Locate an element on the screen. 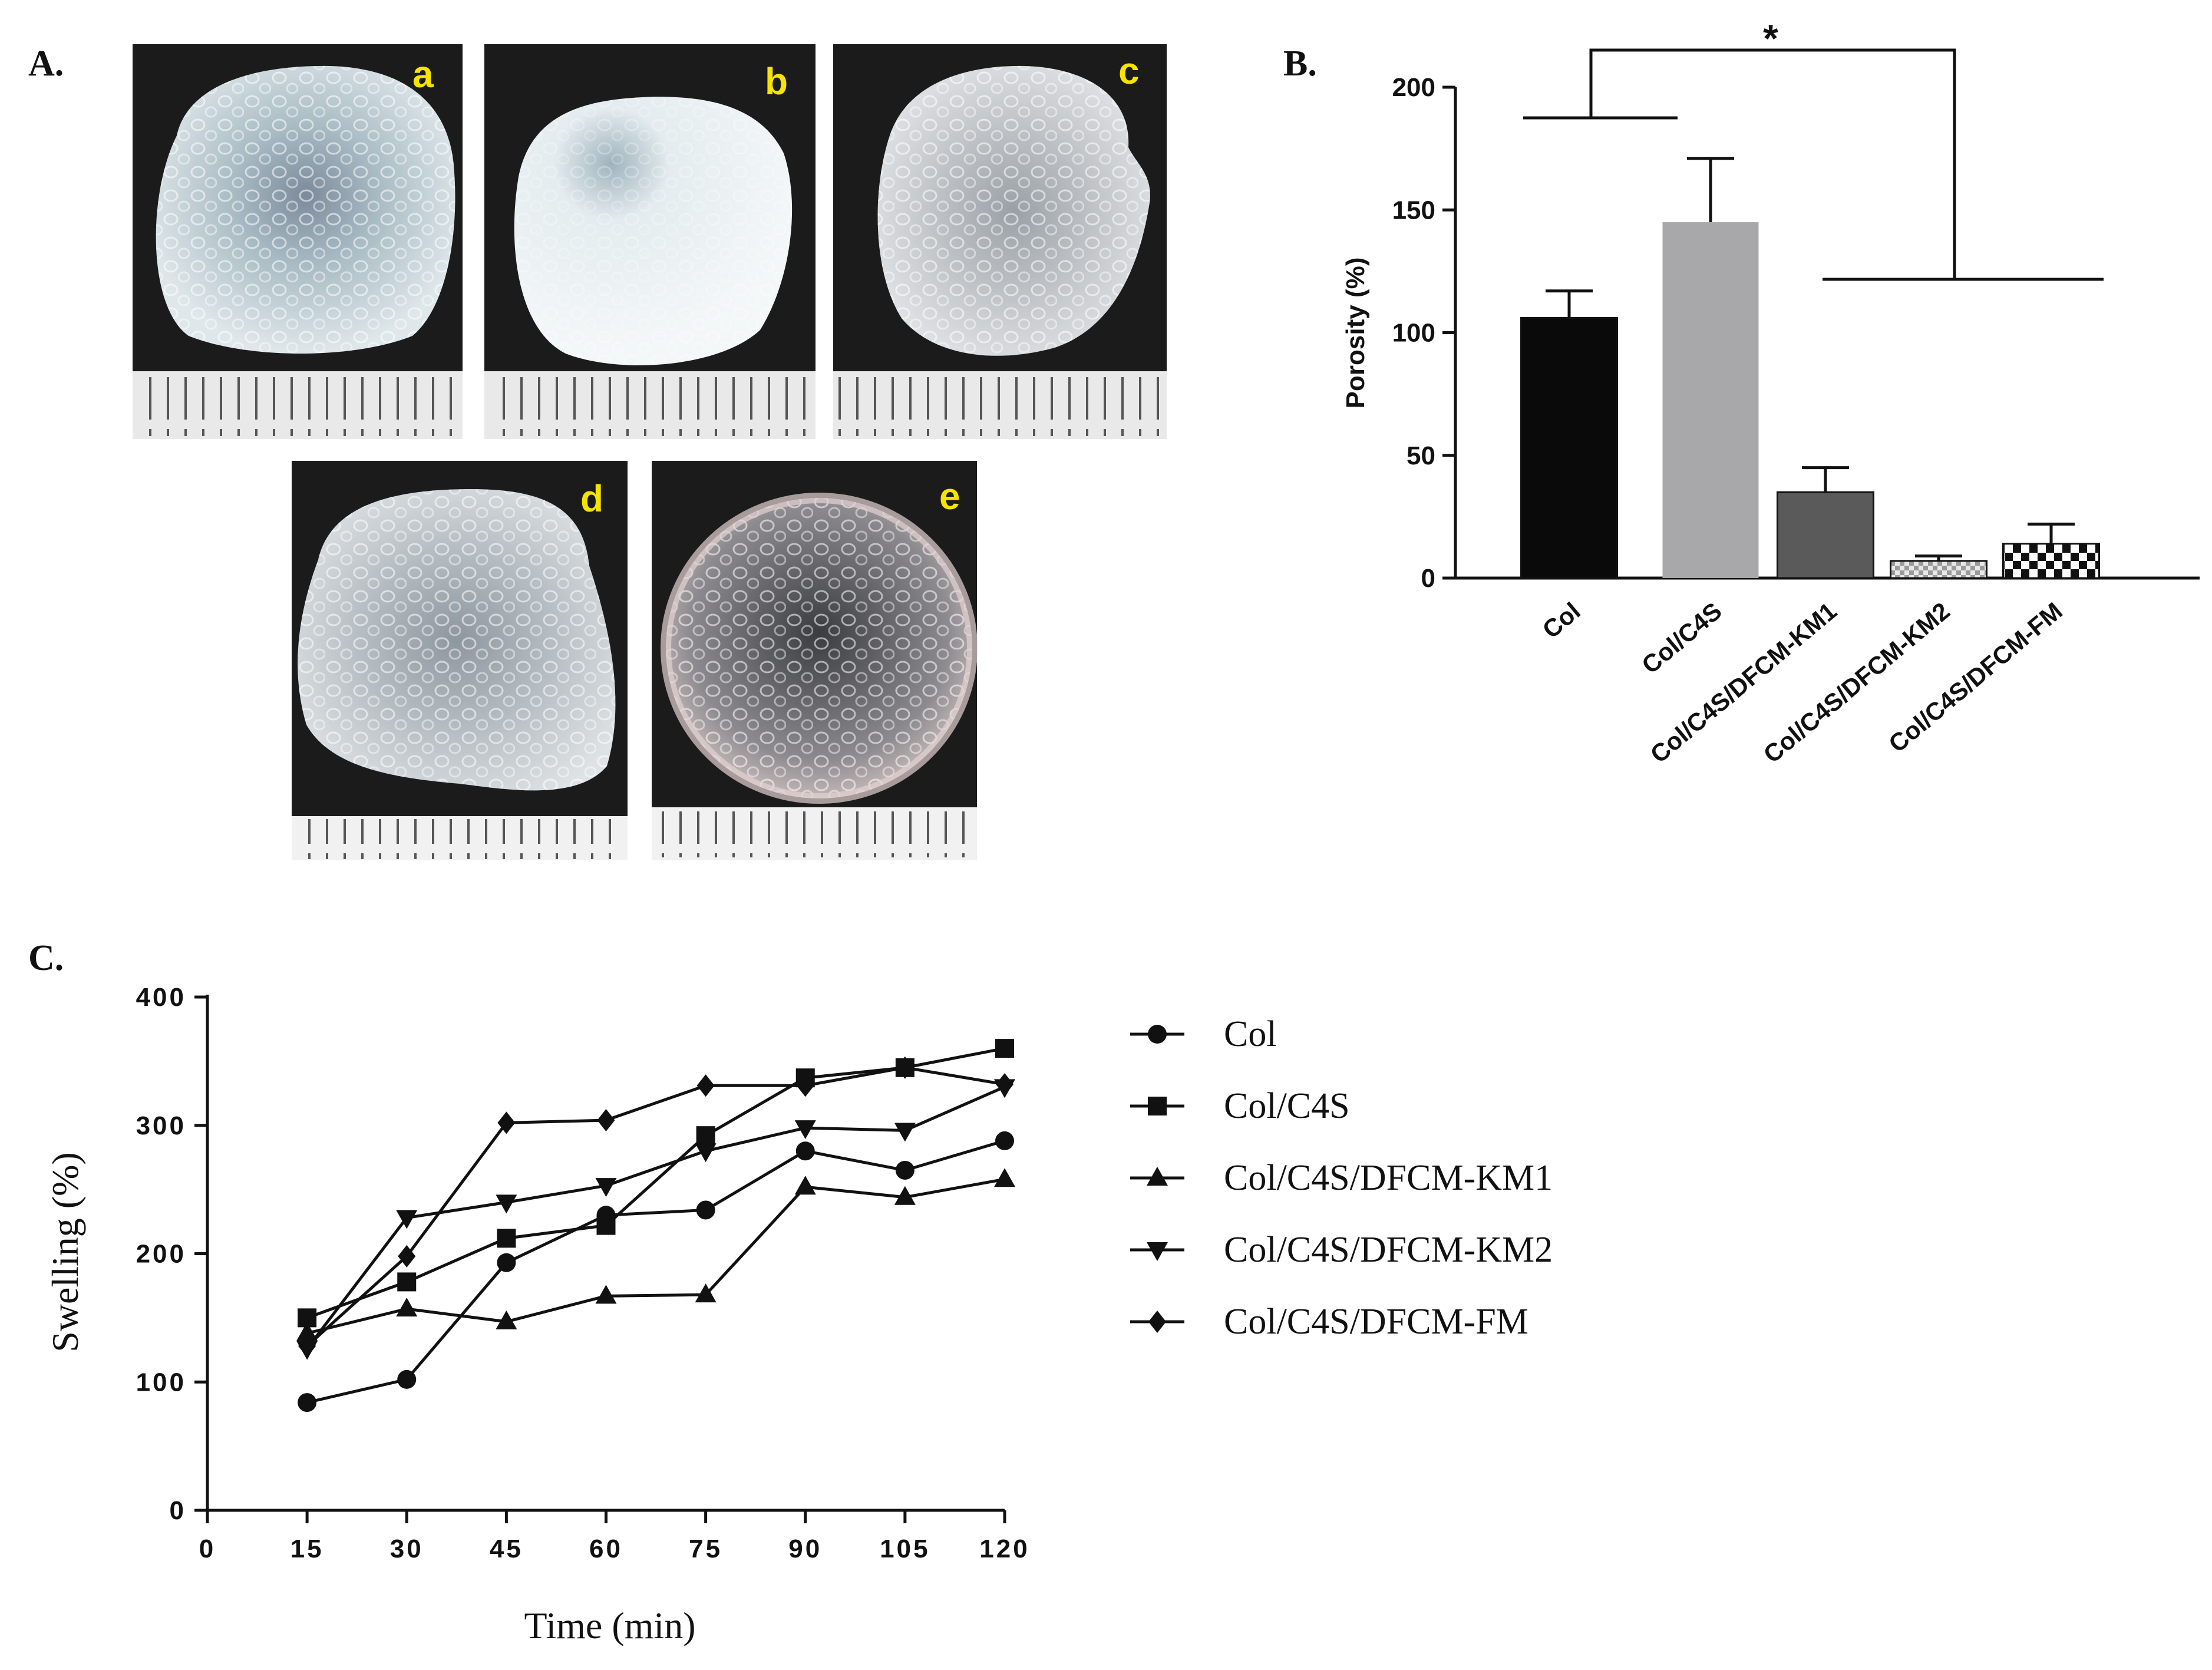 This screenshot has height=1670, width=2212. c-x-tick-label: 0 is located at coordinates (208, 1548).